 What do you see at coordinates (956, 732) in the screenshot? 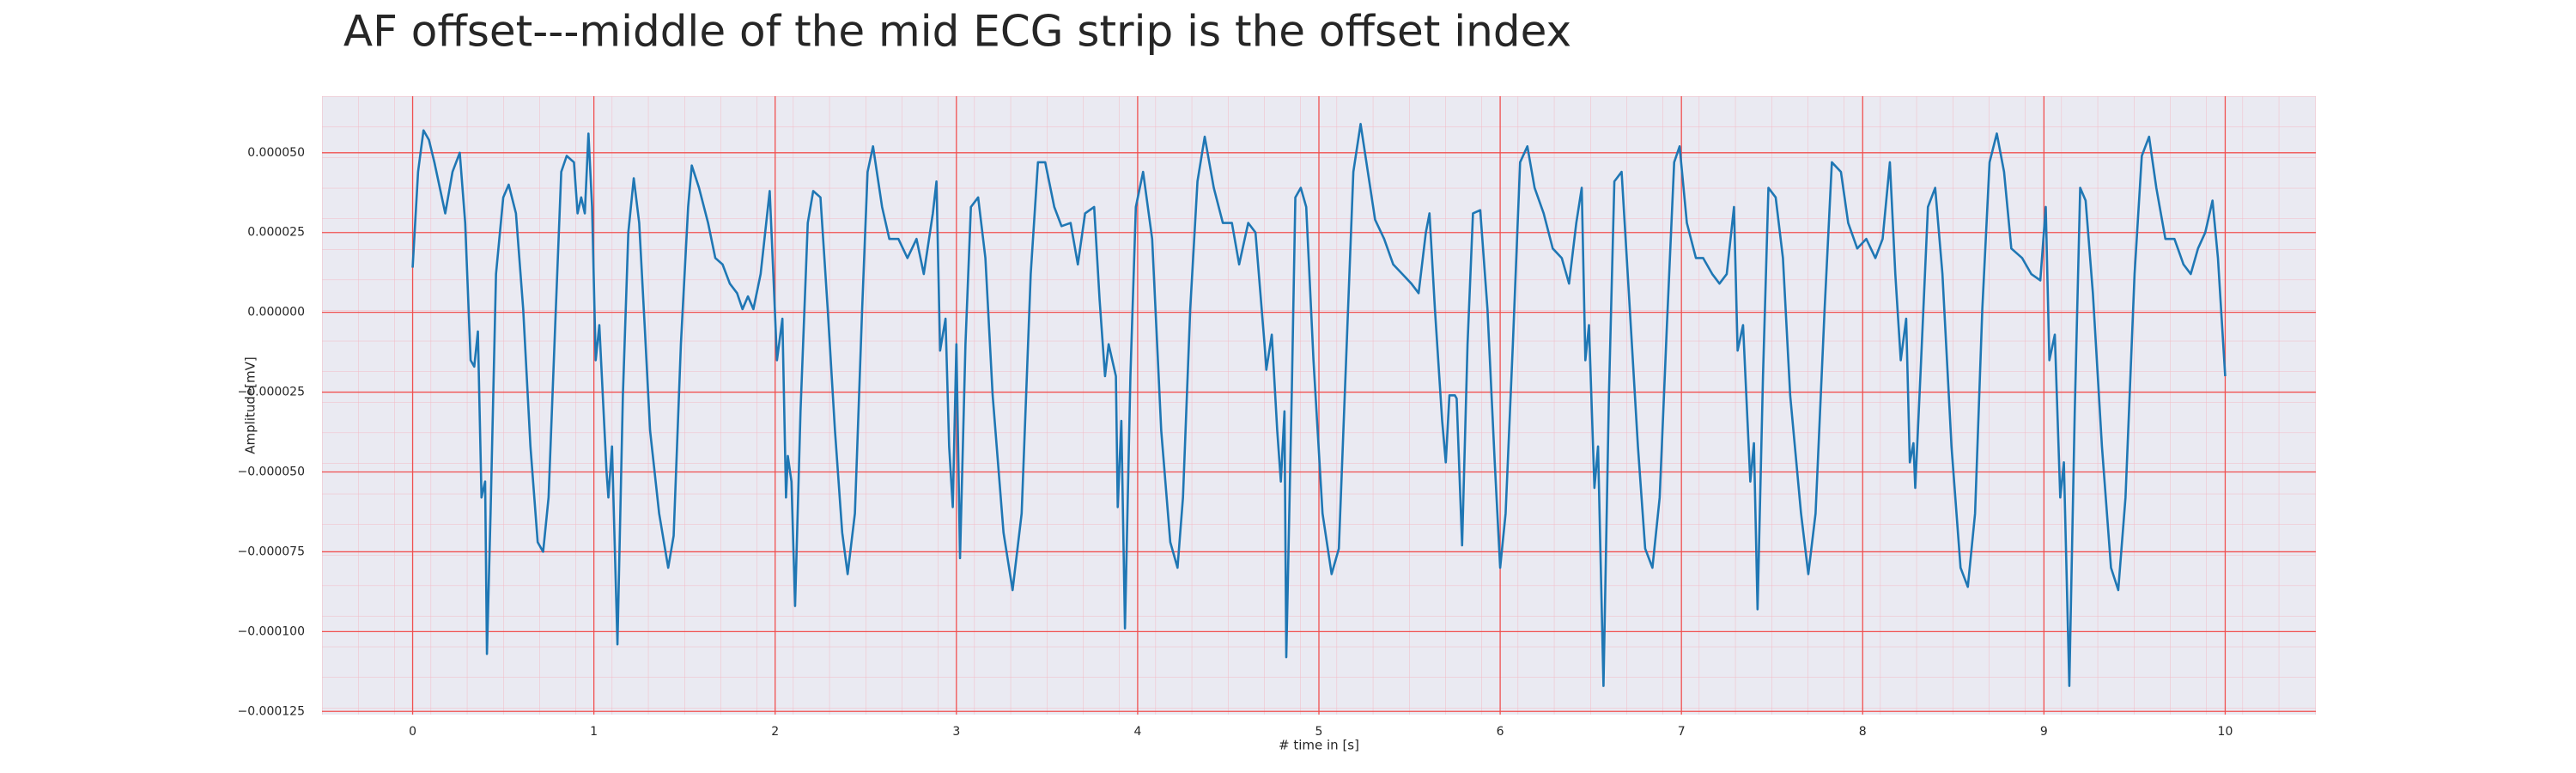
I see `x-tick-label: 3` at bounding box center [956, 732].